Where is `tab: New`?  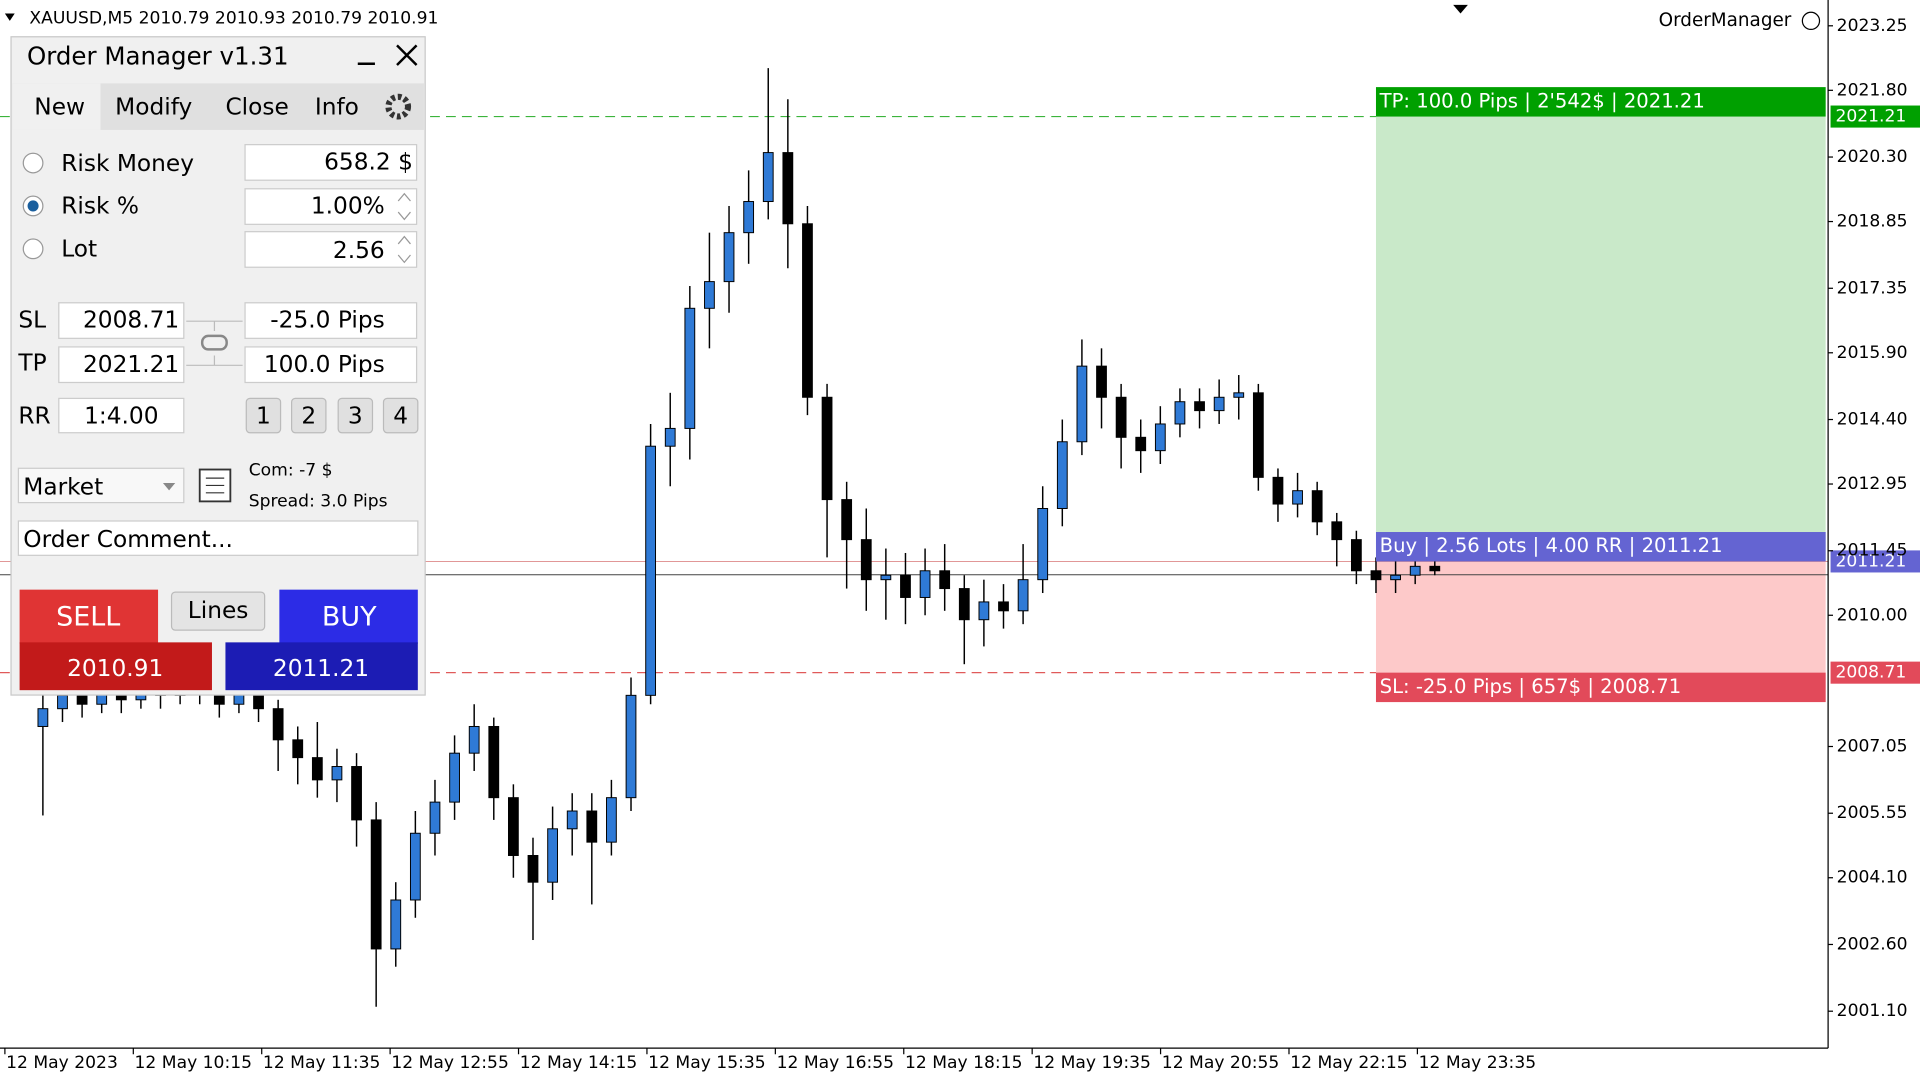 tab: New is located at coordinates (59, 106).